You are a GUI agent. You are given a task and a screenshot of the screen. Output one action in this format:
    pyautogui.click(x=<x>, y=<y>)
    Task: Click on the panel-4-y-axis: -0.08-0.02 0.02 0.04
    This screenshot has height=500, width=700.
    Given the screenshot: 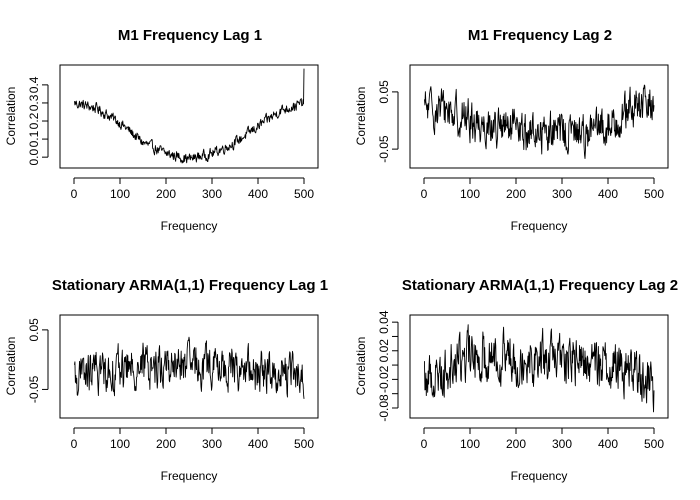 What is the action you would take?
    pyautogui.click(x=388, y=366)
    